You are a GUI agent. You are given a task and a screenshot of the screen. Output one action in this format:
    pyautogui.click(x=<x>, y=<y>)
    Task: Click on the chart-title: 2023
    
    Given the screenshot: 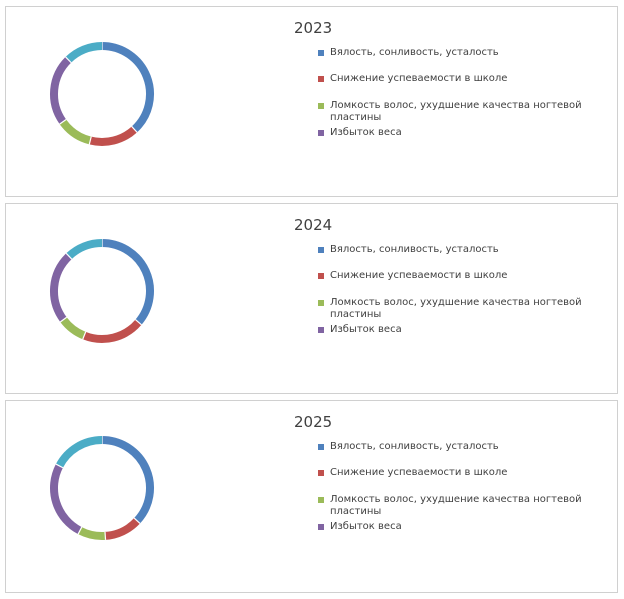 What is the action you would take?
    pyautogui.click(x=313, y=28)
    